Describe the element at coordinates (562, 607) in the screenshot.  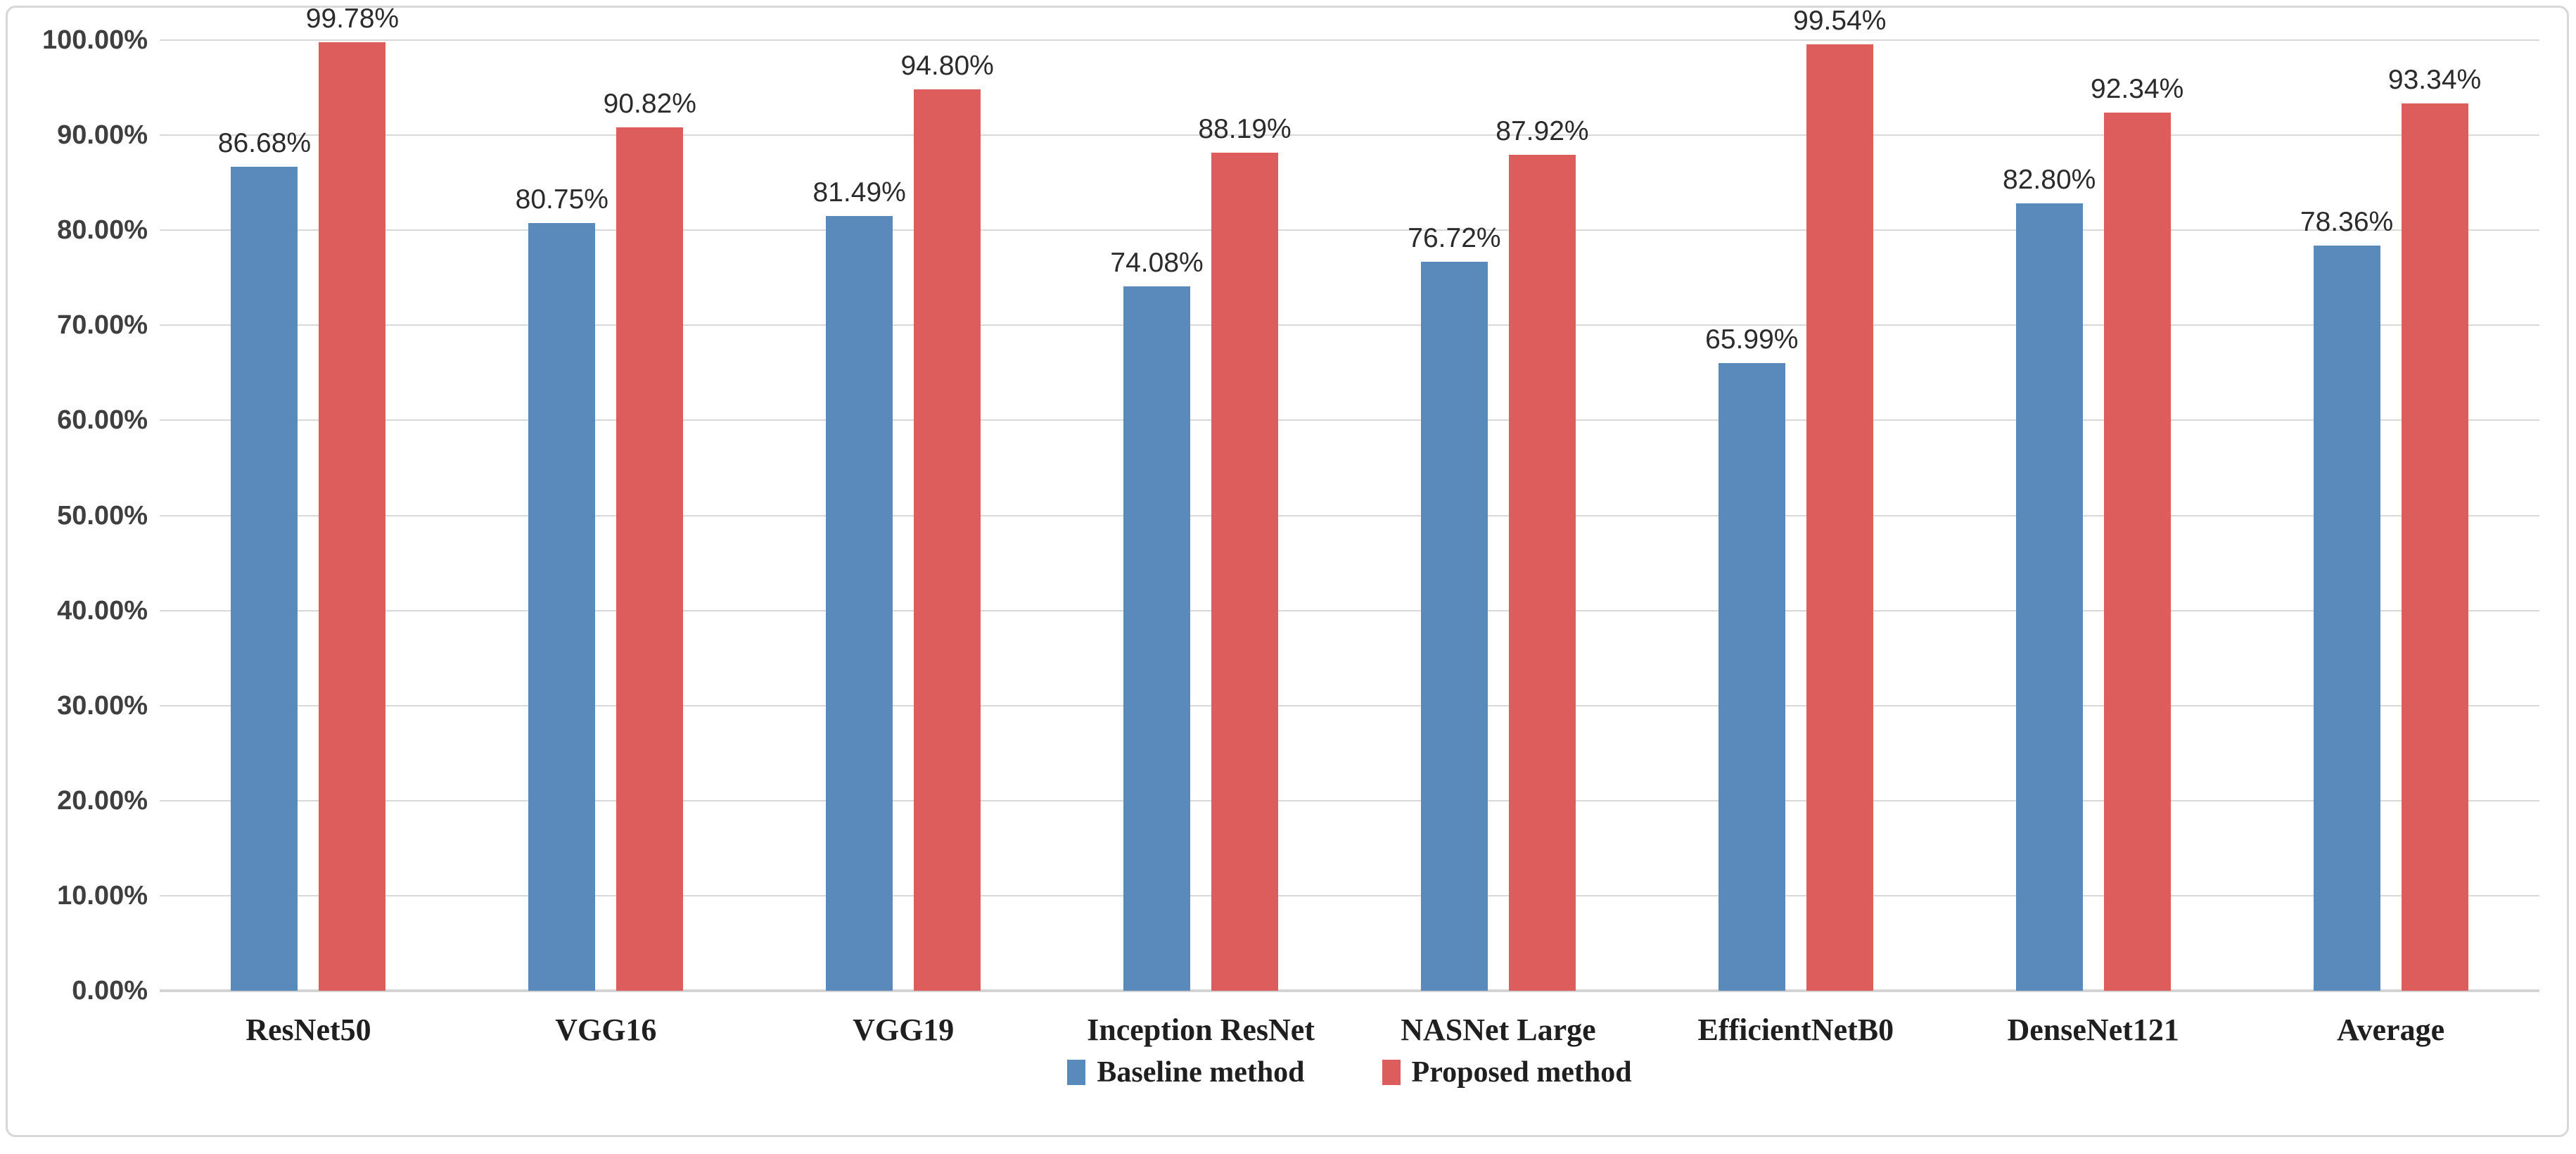
I see `bar-baseline-method-vgg16` at that location.